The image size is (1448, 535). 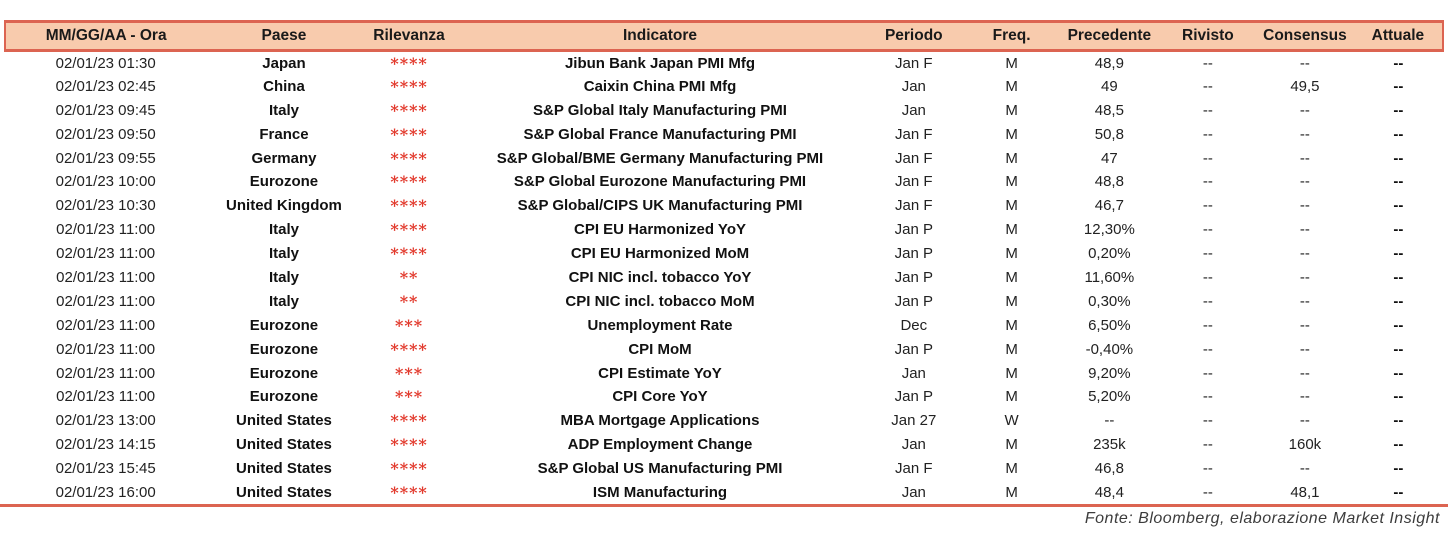 I want to click on cell-relevance: **, so click(x=409, y=301).